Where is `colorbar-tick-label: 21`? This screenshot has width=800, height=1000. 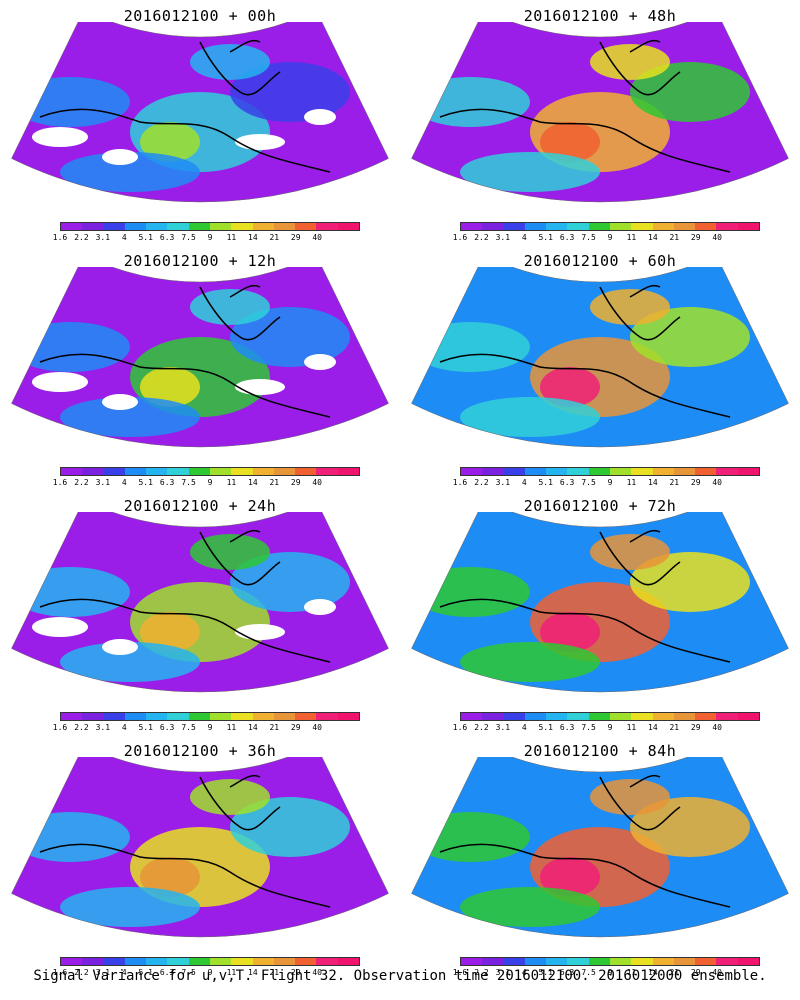
colorbar-tick-label: 21 is located at coordinates (274, 972).